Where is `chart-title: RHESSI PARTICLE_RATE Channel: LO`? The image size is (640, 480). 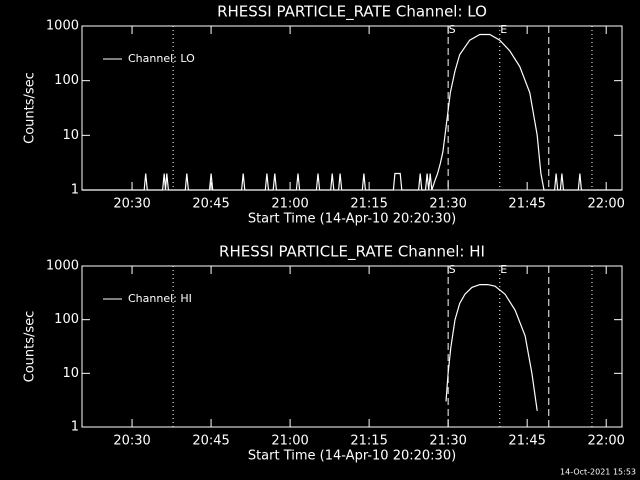 chart-title: RHESSI PARTICLE_RATE Channel: LO is located at coordinates (352, 12).